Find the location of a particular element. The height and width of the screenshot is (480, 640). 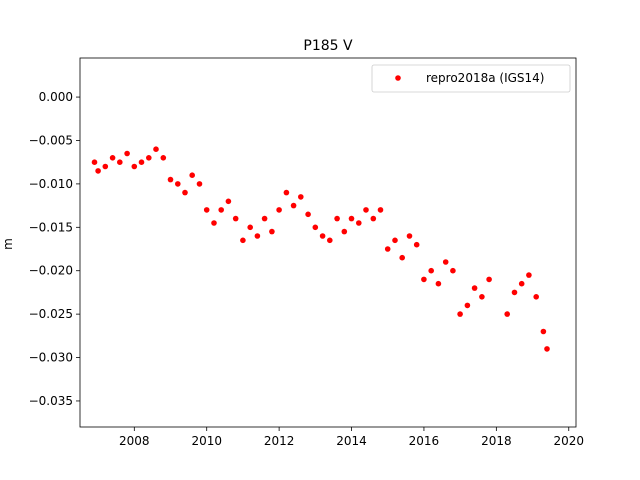

y-tick-label: −0.035 is located at coordinates (51, 401).